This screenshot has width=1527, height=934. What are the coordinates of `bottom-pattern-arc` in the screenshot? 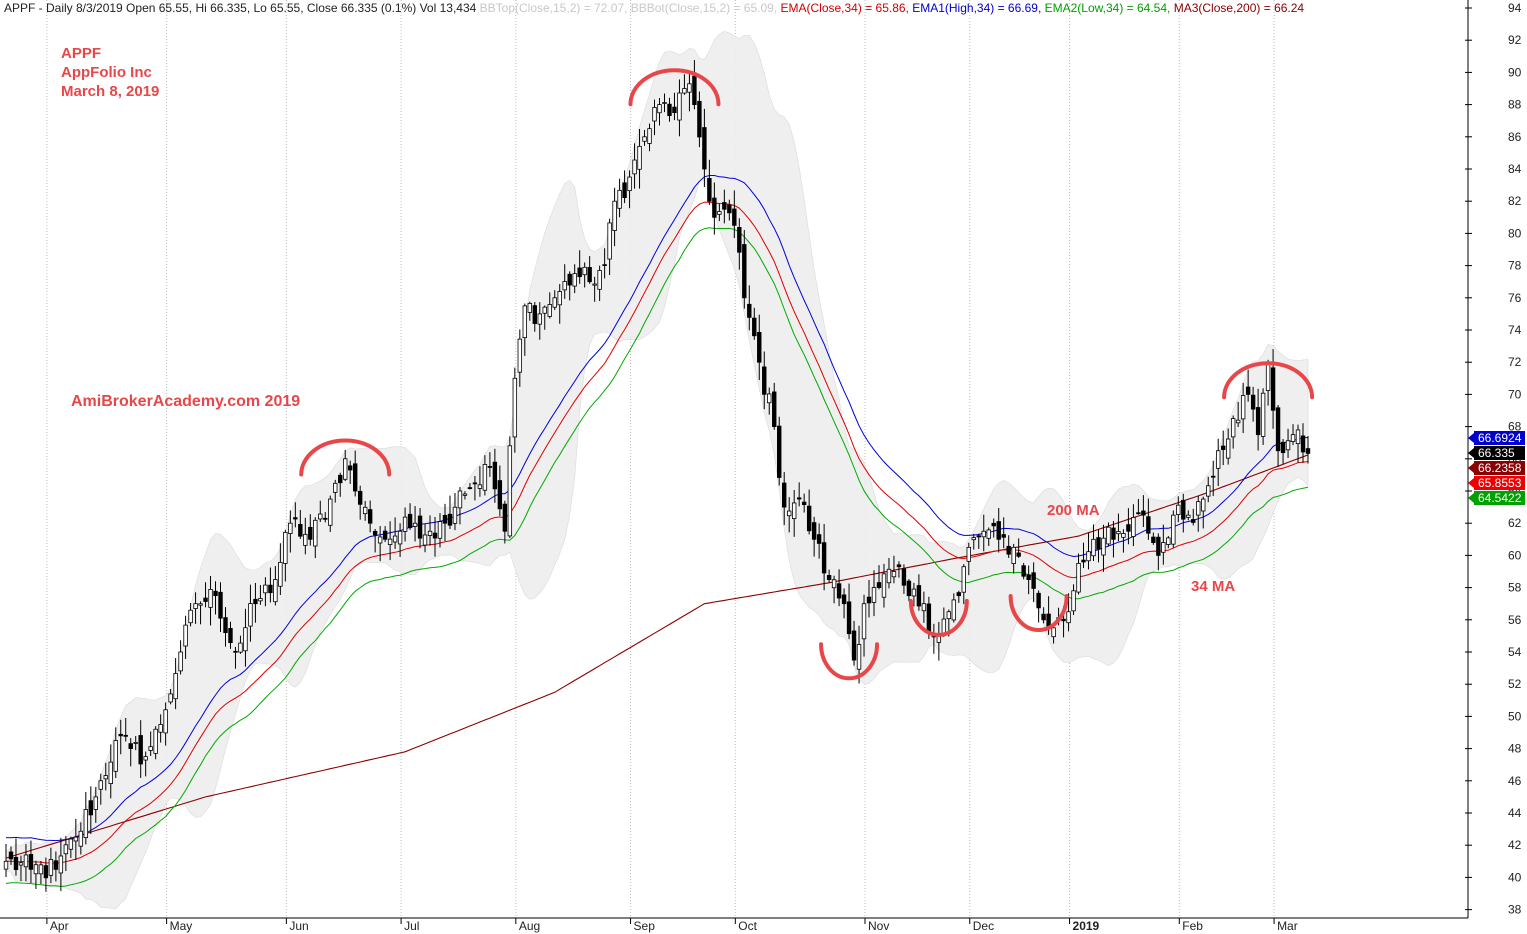 It's located at (849, 661).